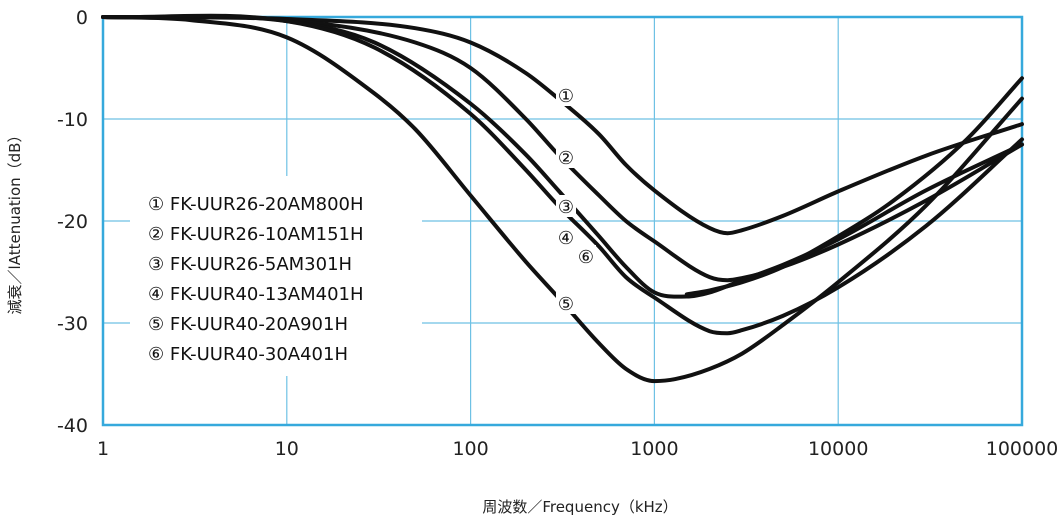 This screenshot has width=1063, height=521. I want to click on y-tick-labels: 0 -10 -20 -30 -40, so click(72, 222).